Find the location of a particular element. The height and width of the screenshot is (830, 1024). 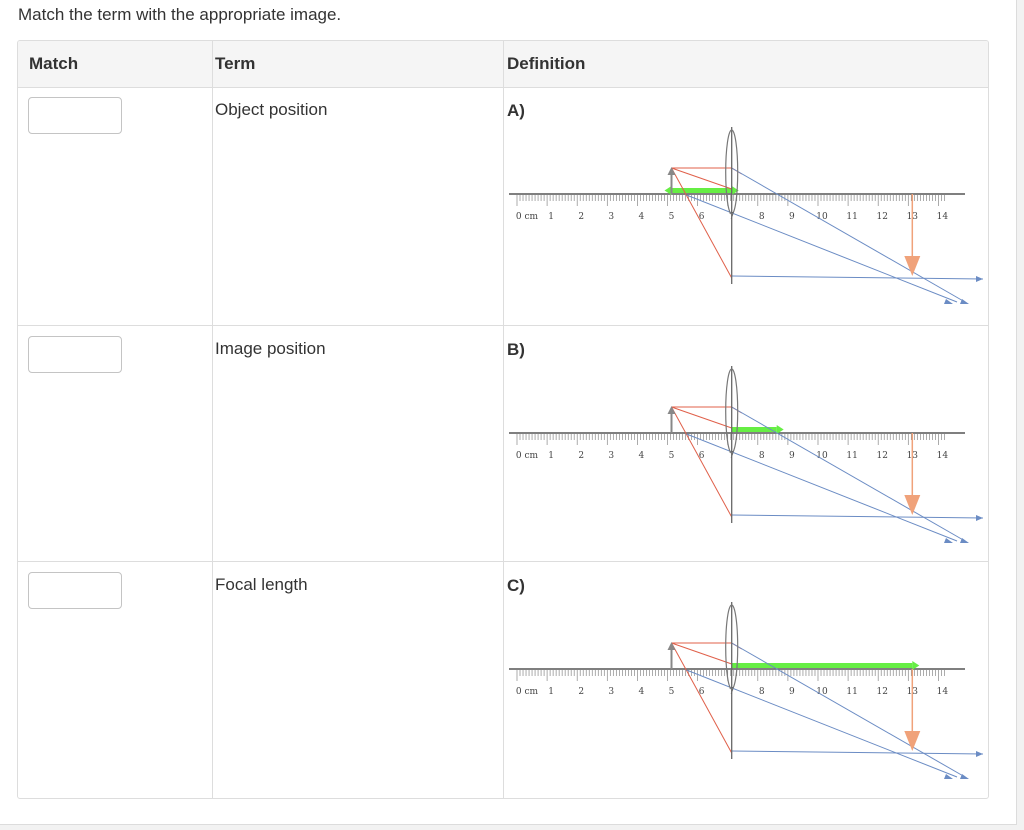

lens-diagram-a: 0 cm1234567891011121314 is located at coordinates (746, 215).